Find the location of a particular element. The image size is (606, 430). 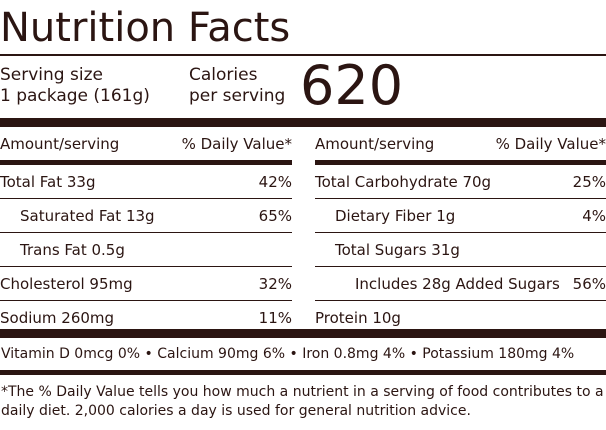

nutrient-name: Dietary Fiber 1g is located at coordinates (395, 216).